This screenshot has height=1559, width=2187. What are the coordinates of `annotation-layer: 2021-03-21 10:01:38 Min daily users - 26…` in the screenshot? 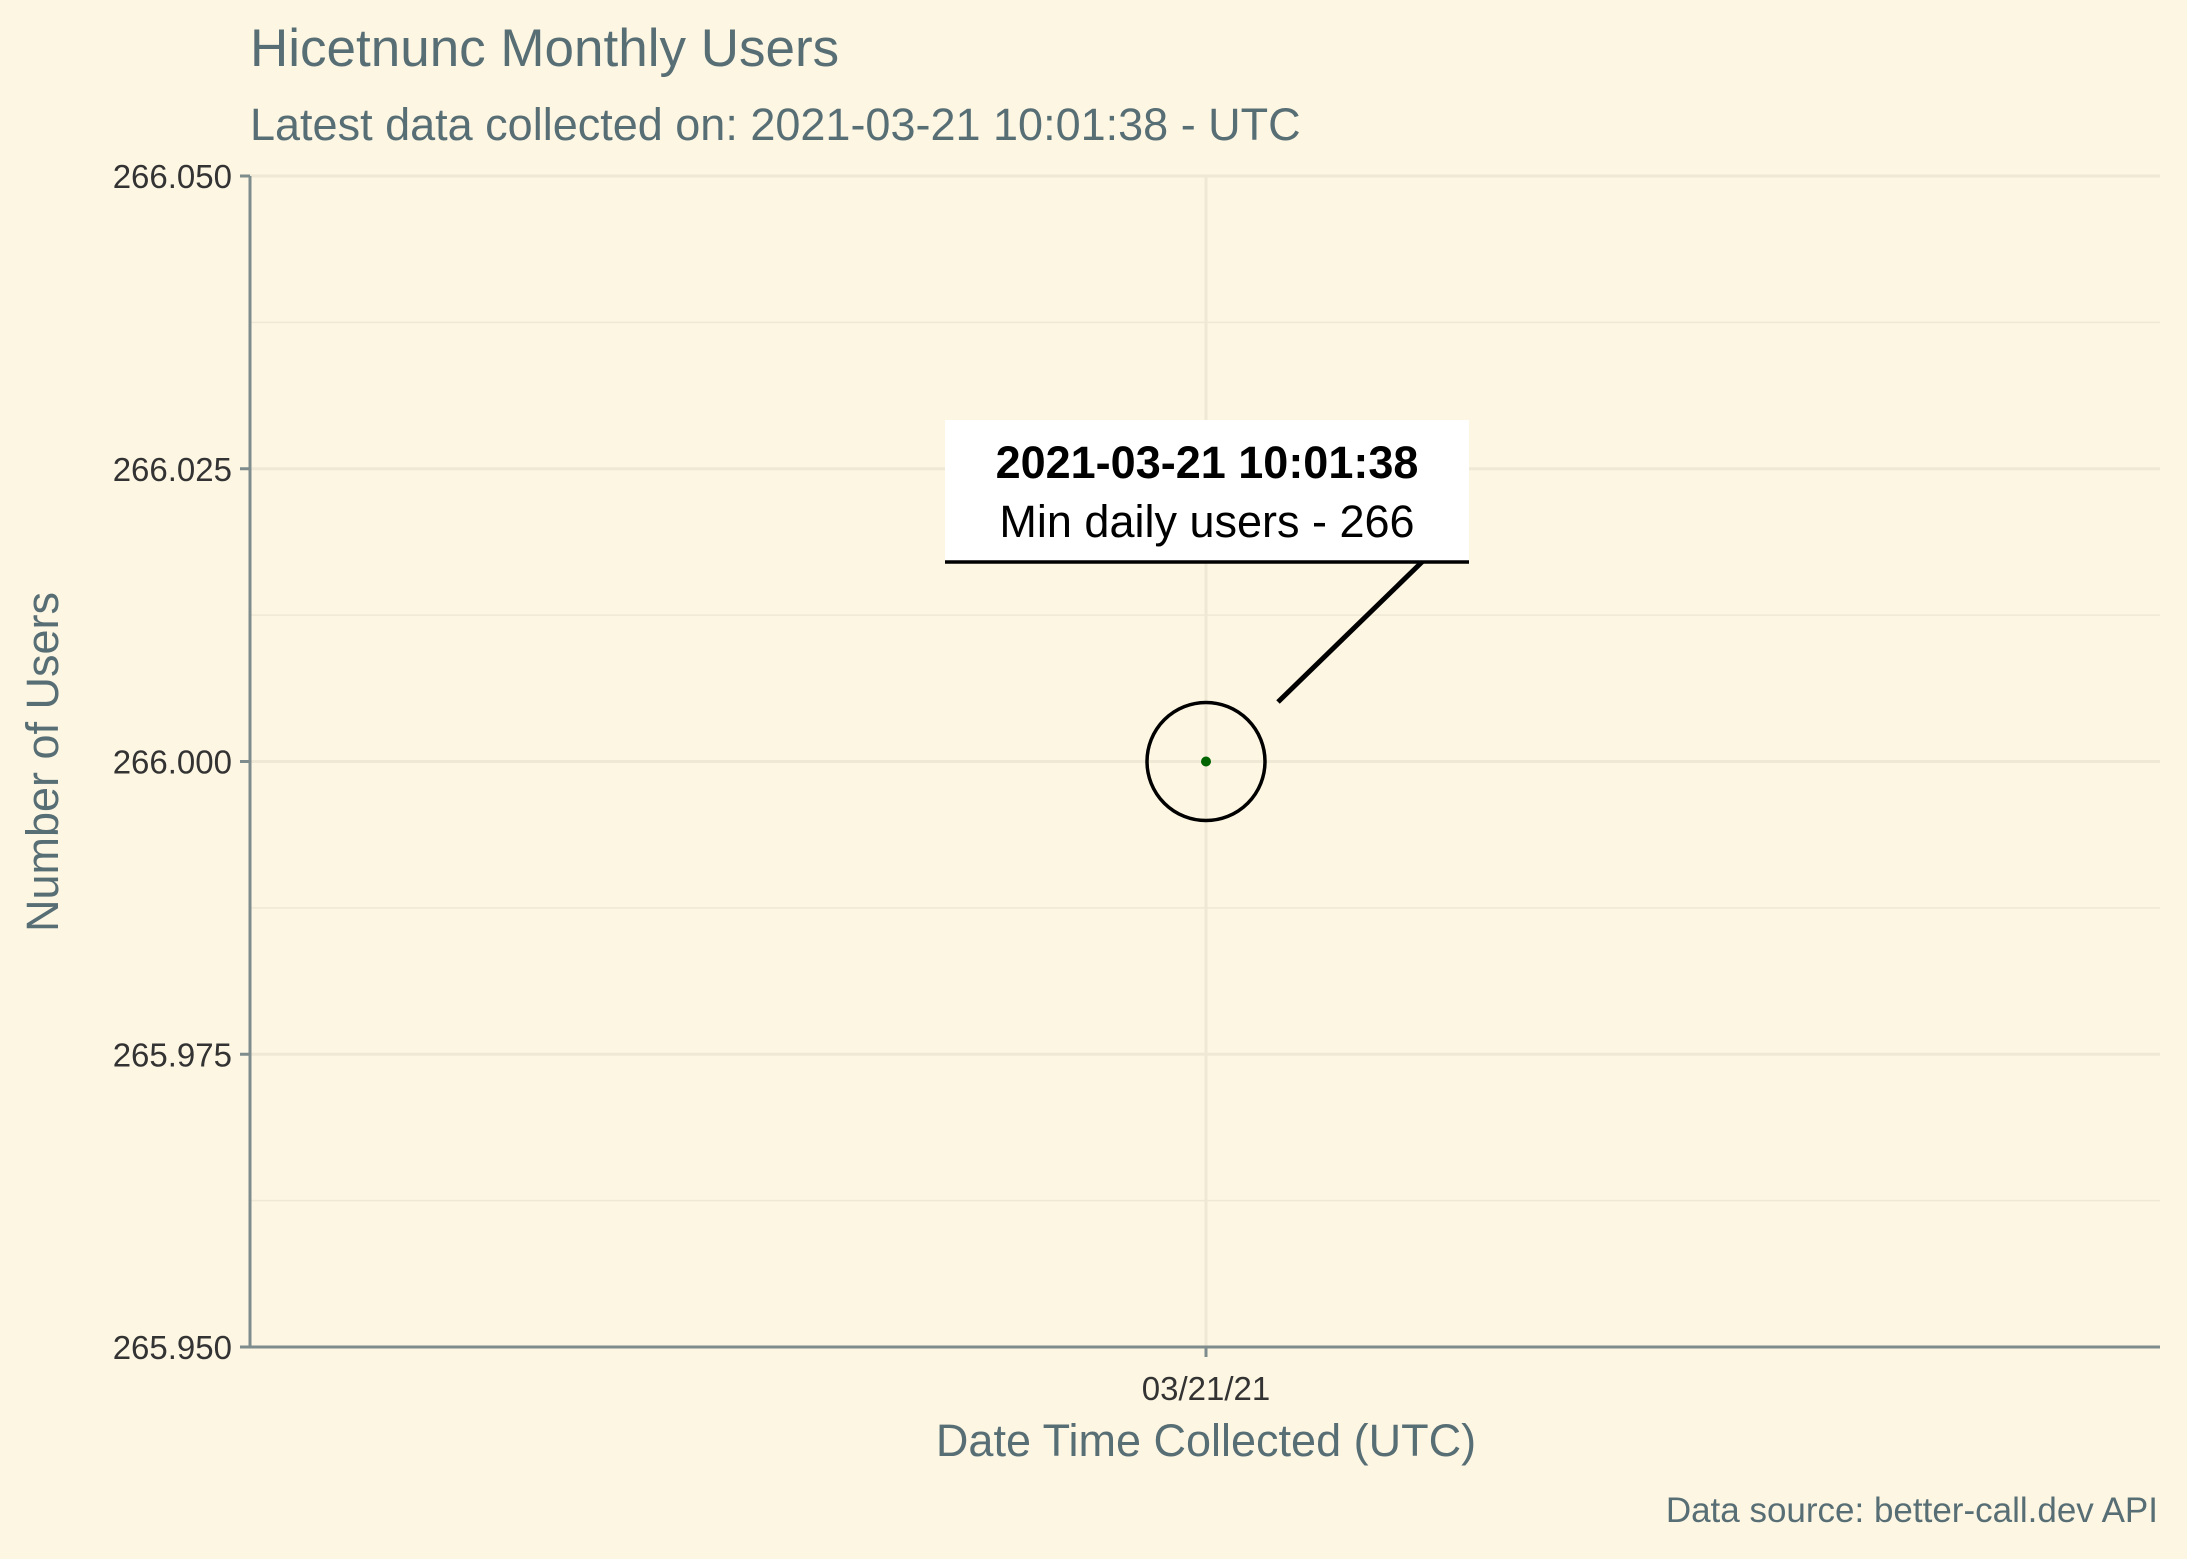 It's located at (1207, 621).